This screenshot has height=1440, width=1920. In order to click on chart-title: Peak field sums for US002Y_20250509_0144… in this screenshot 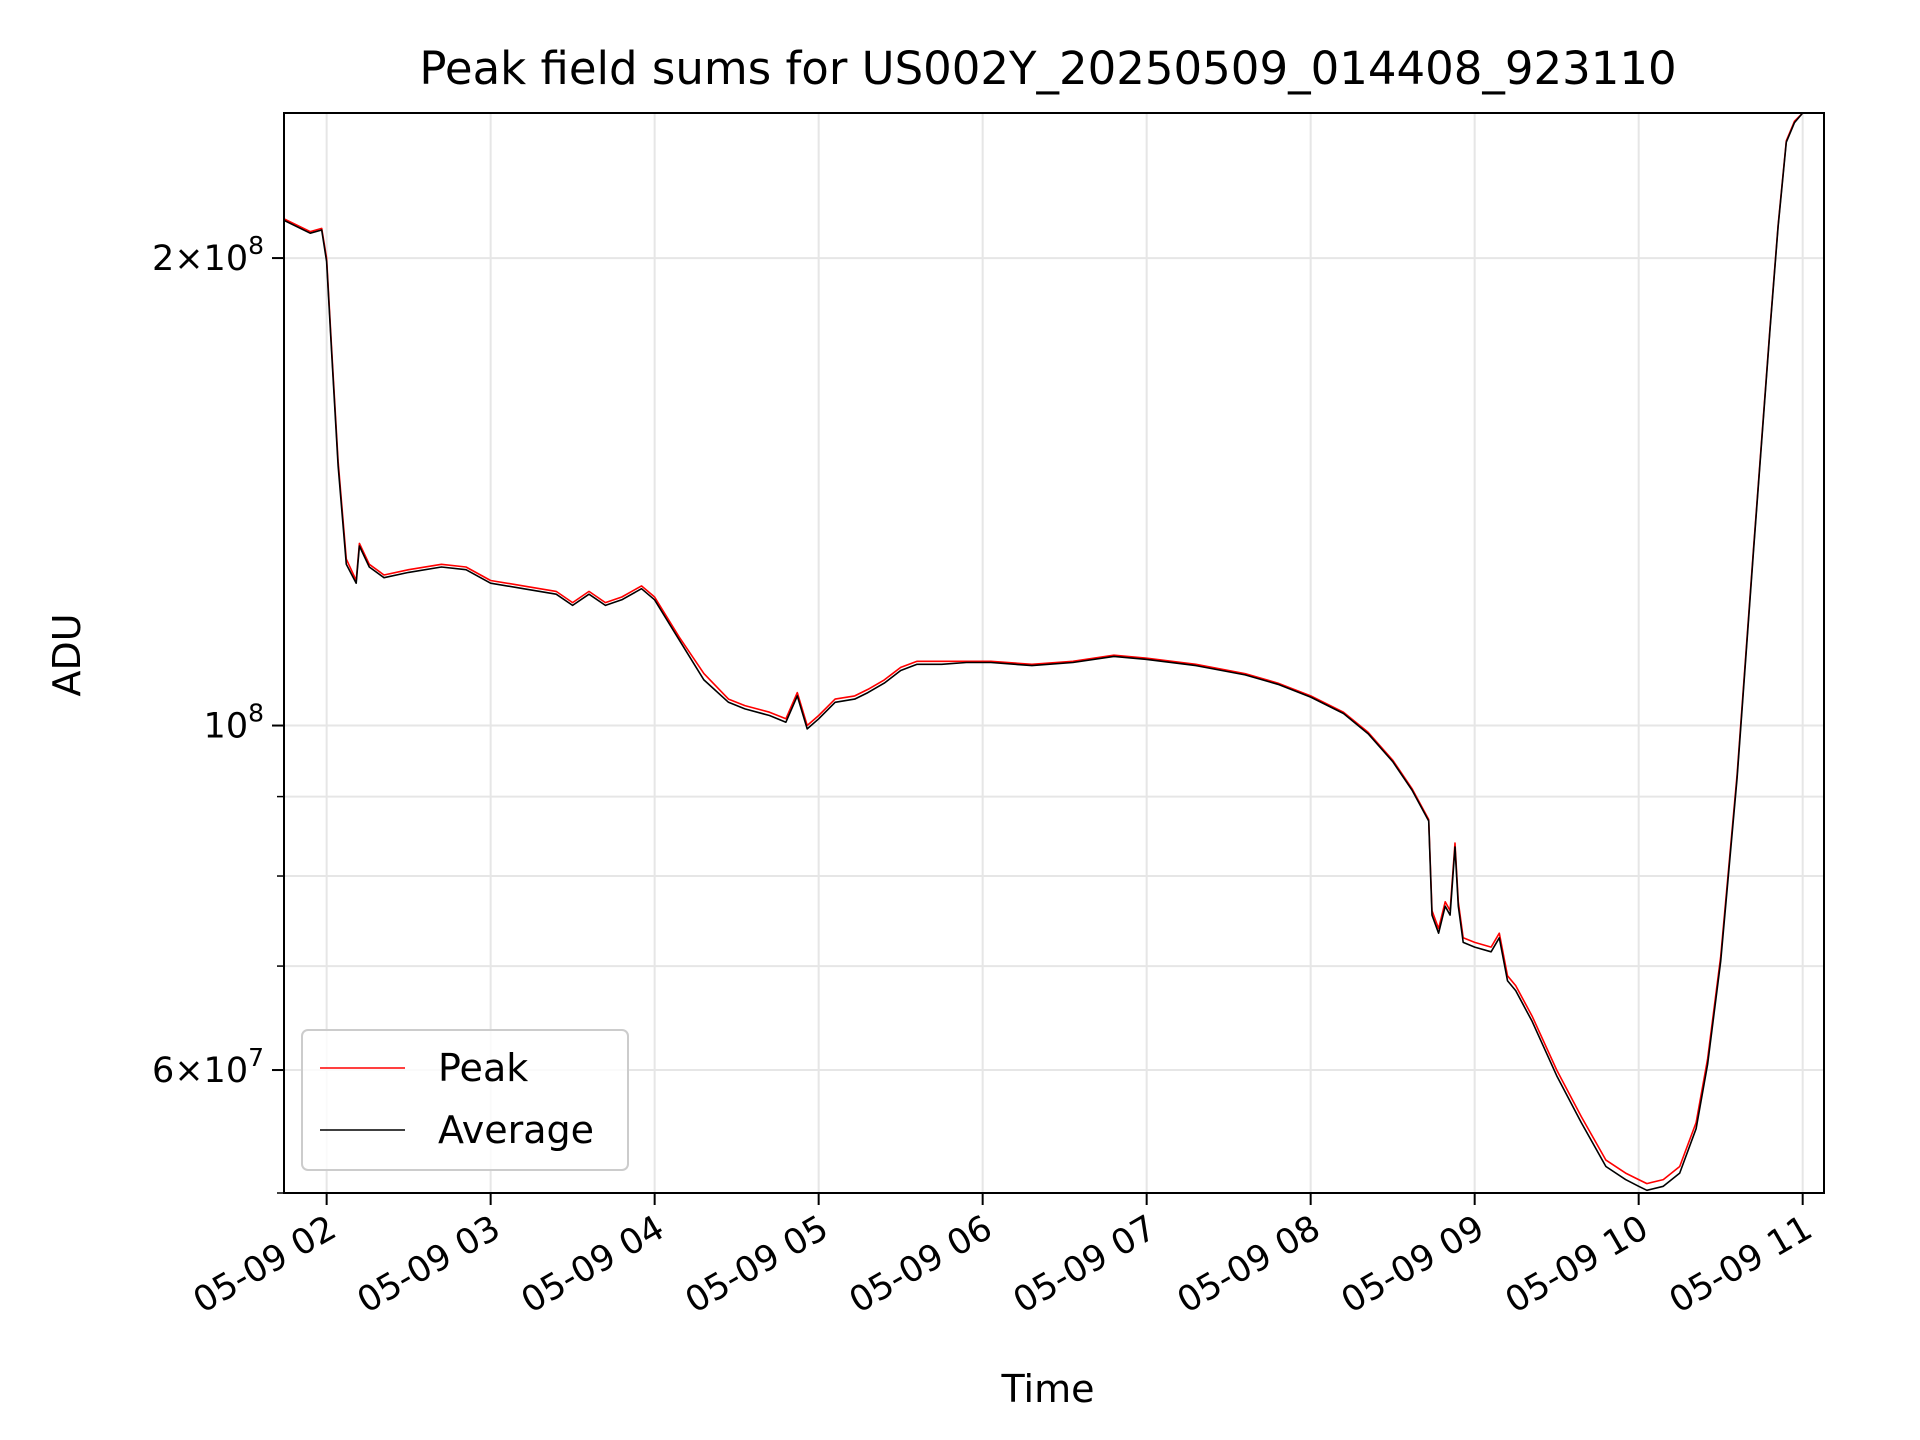, I will do `click(1047, 68)`.